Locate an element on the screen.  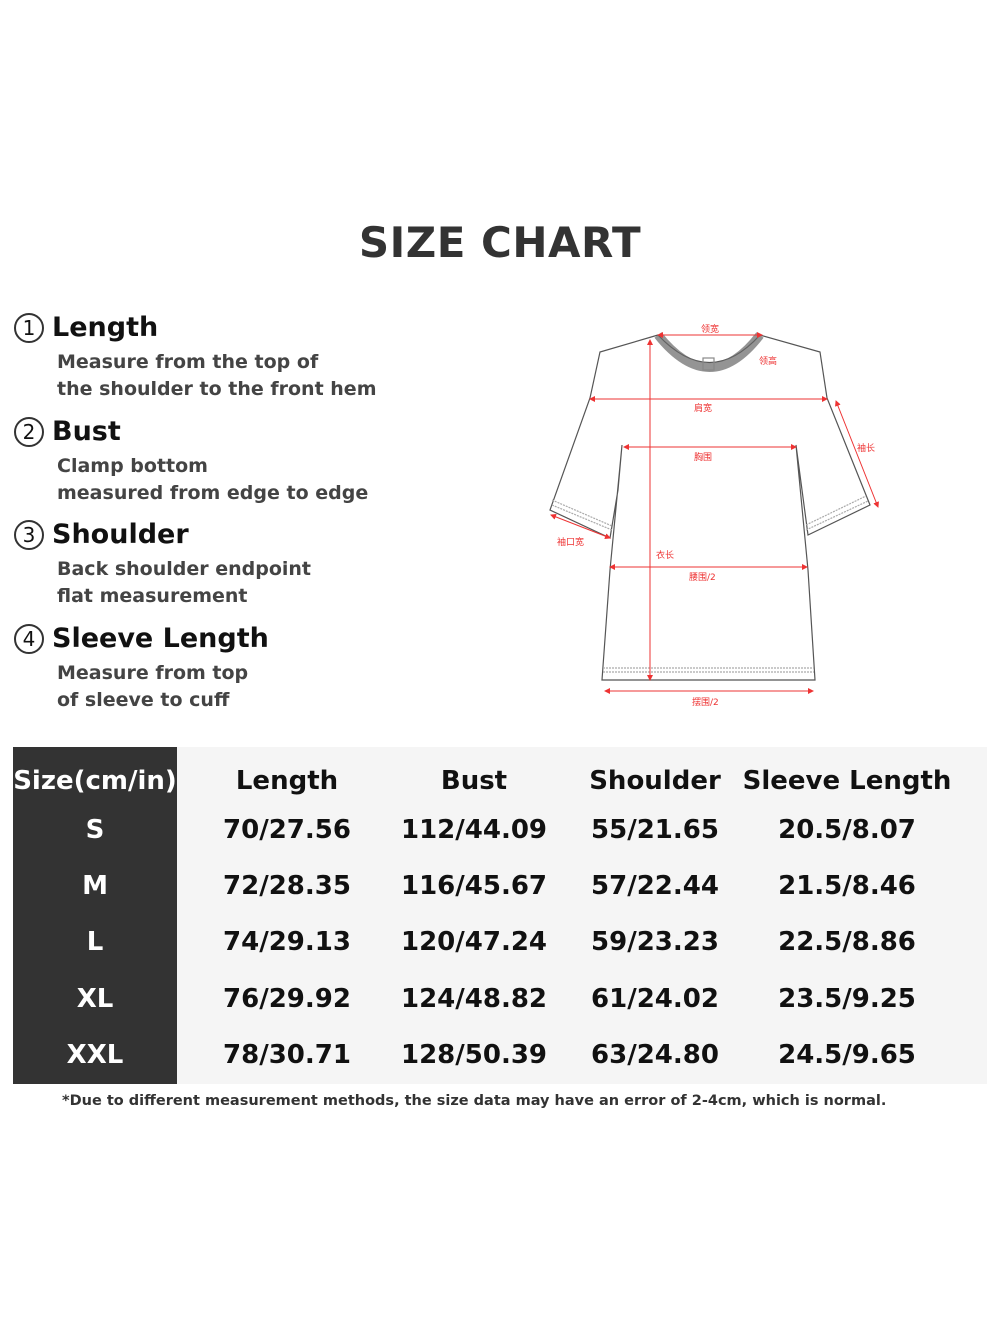
measurement-desc-line: Clamp bottom is located at coordinates (132, 466).